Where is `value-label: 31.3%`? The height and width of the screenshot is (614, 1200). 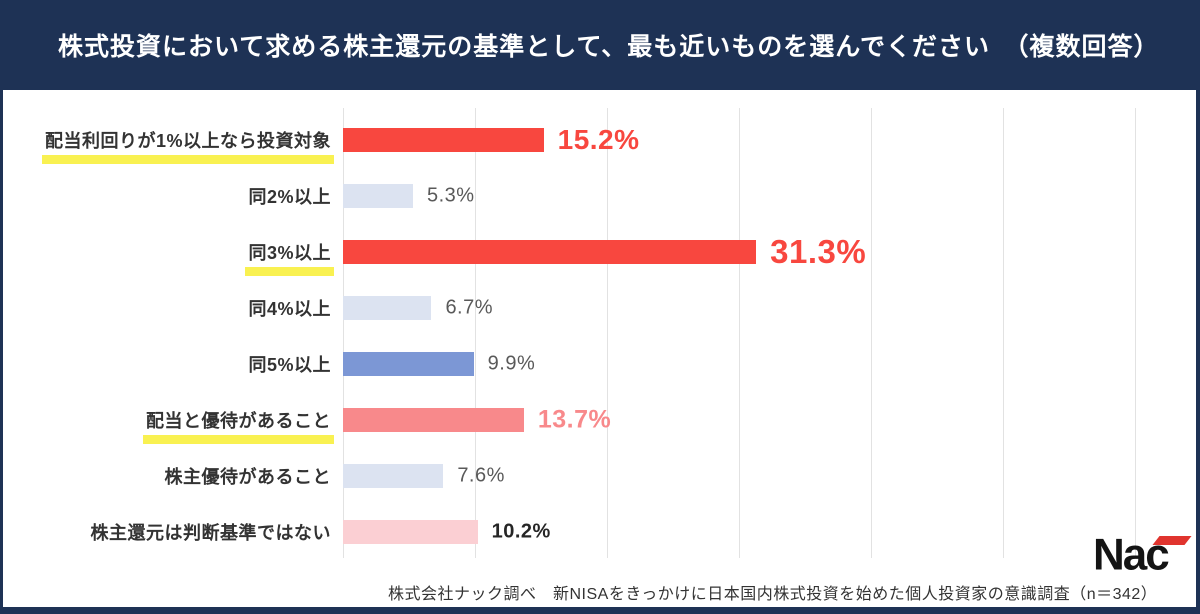 value-label: 31.3% is located at coordinates (818, 251).